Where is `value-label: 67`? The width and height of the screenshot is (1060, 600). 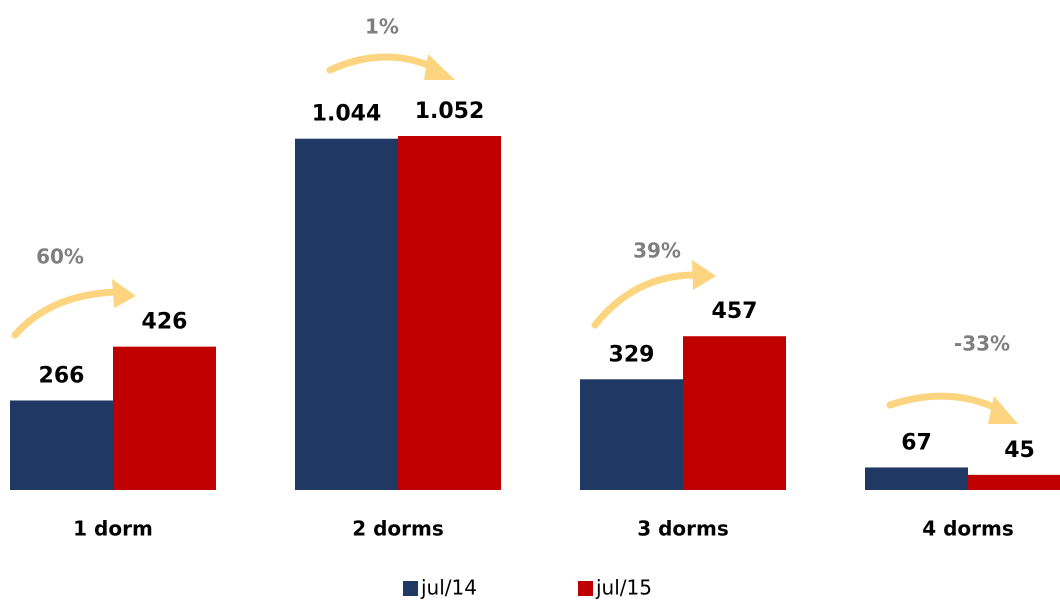 value-label: 67 is located at coordinates (916, 442).